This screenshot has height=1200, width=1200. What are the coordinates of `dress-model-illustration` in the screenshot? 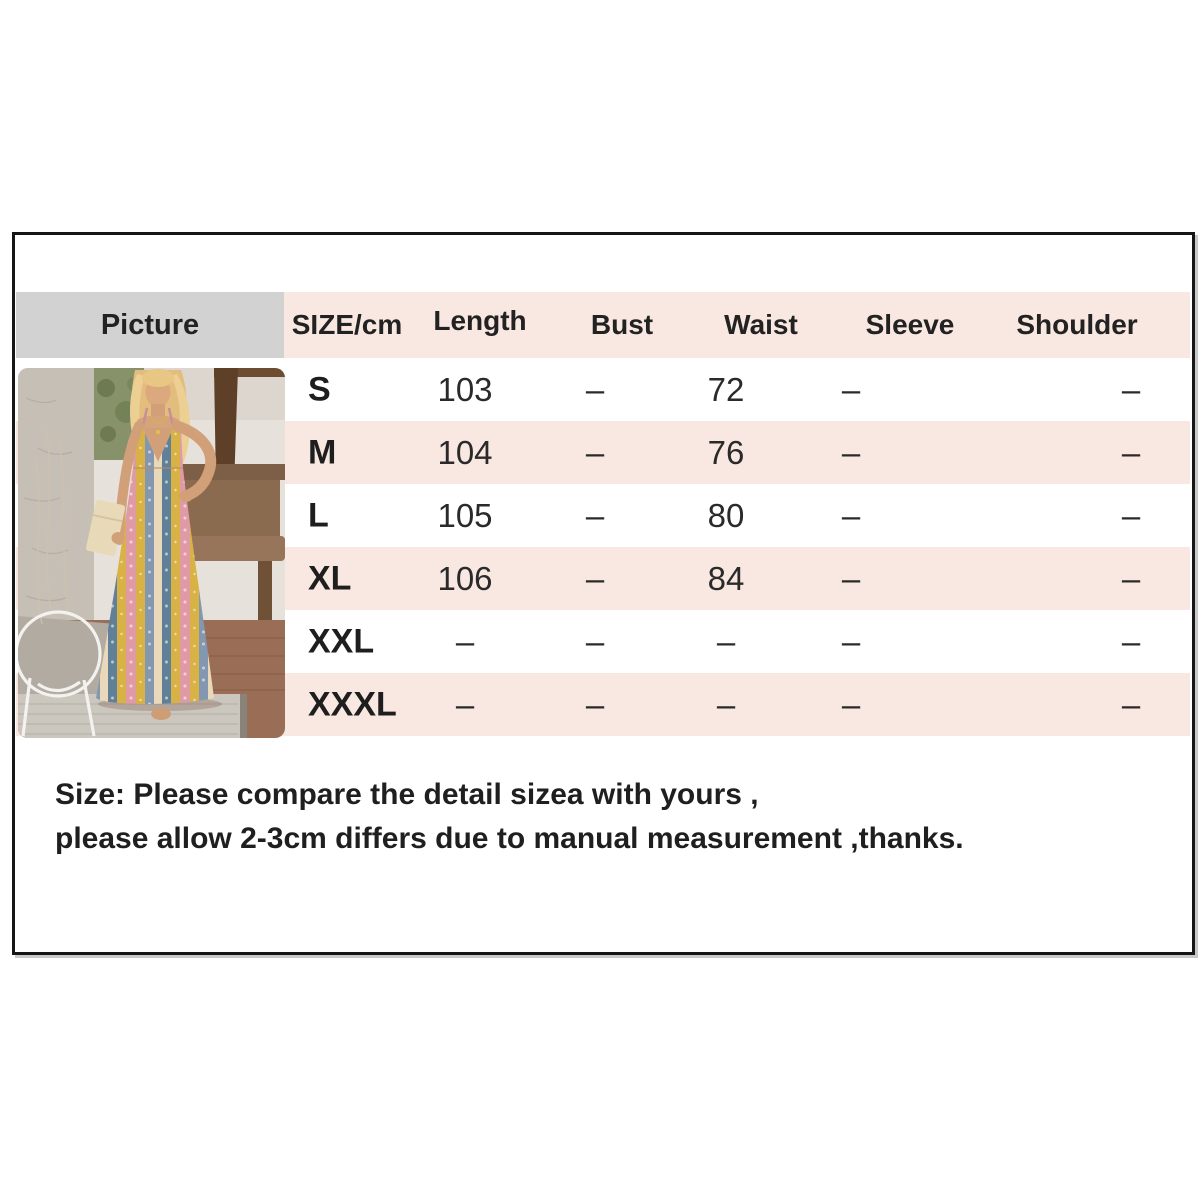 It's located at (151, 553).